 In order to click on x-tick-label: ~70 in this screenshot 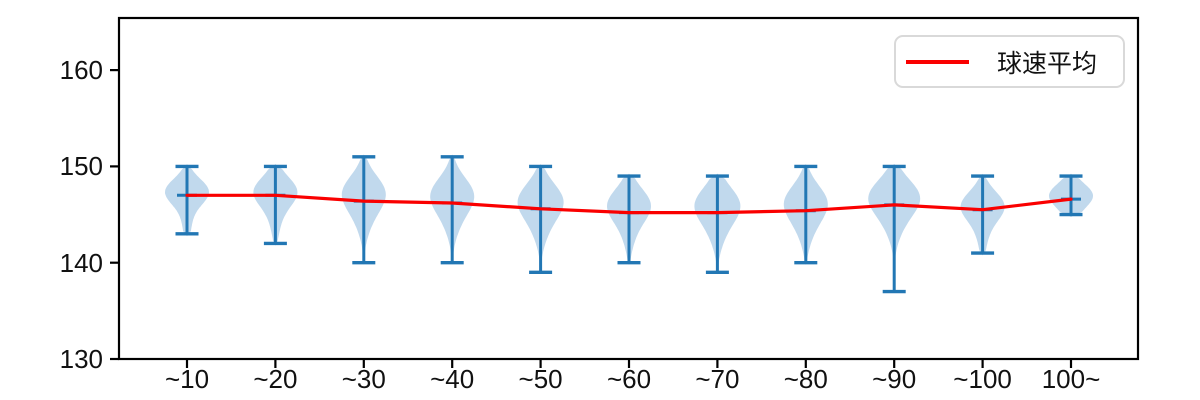, I will do `click(717, 379)`.